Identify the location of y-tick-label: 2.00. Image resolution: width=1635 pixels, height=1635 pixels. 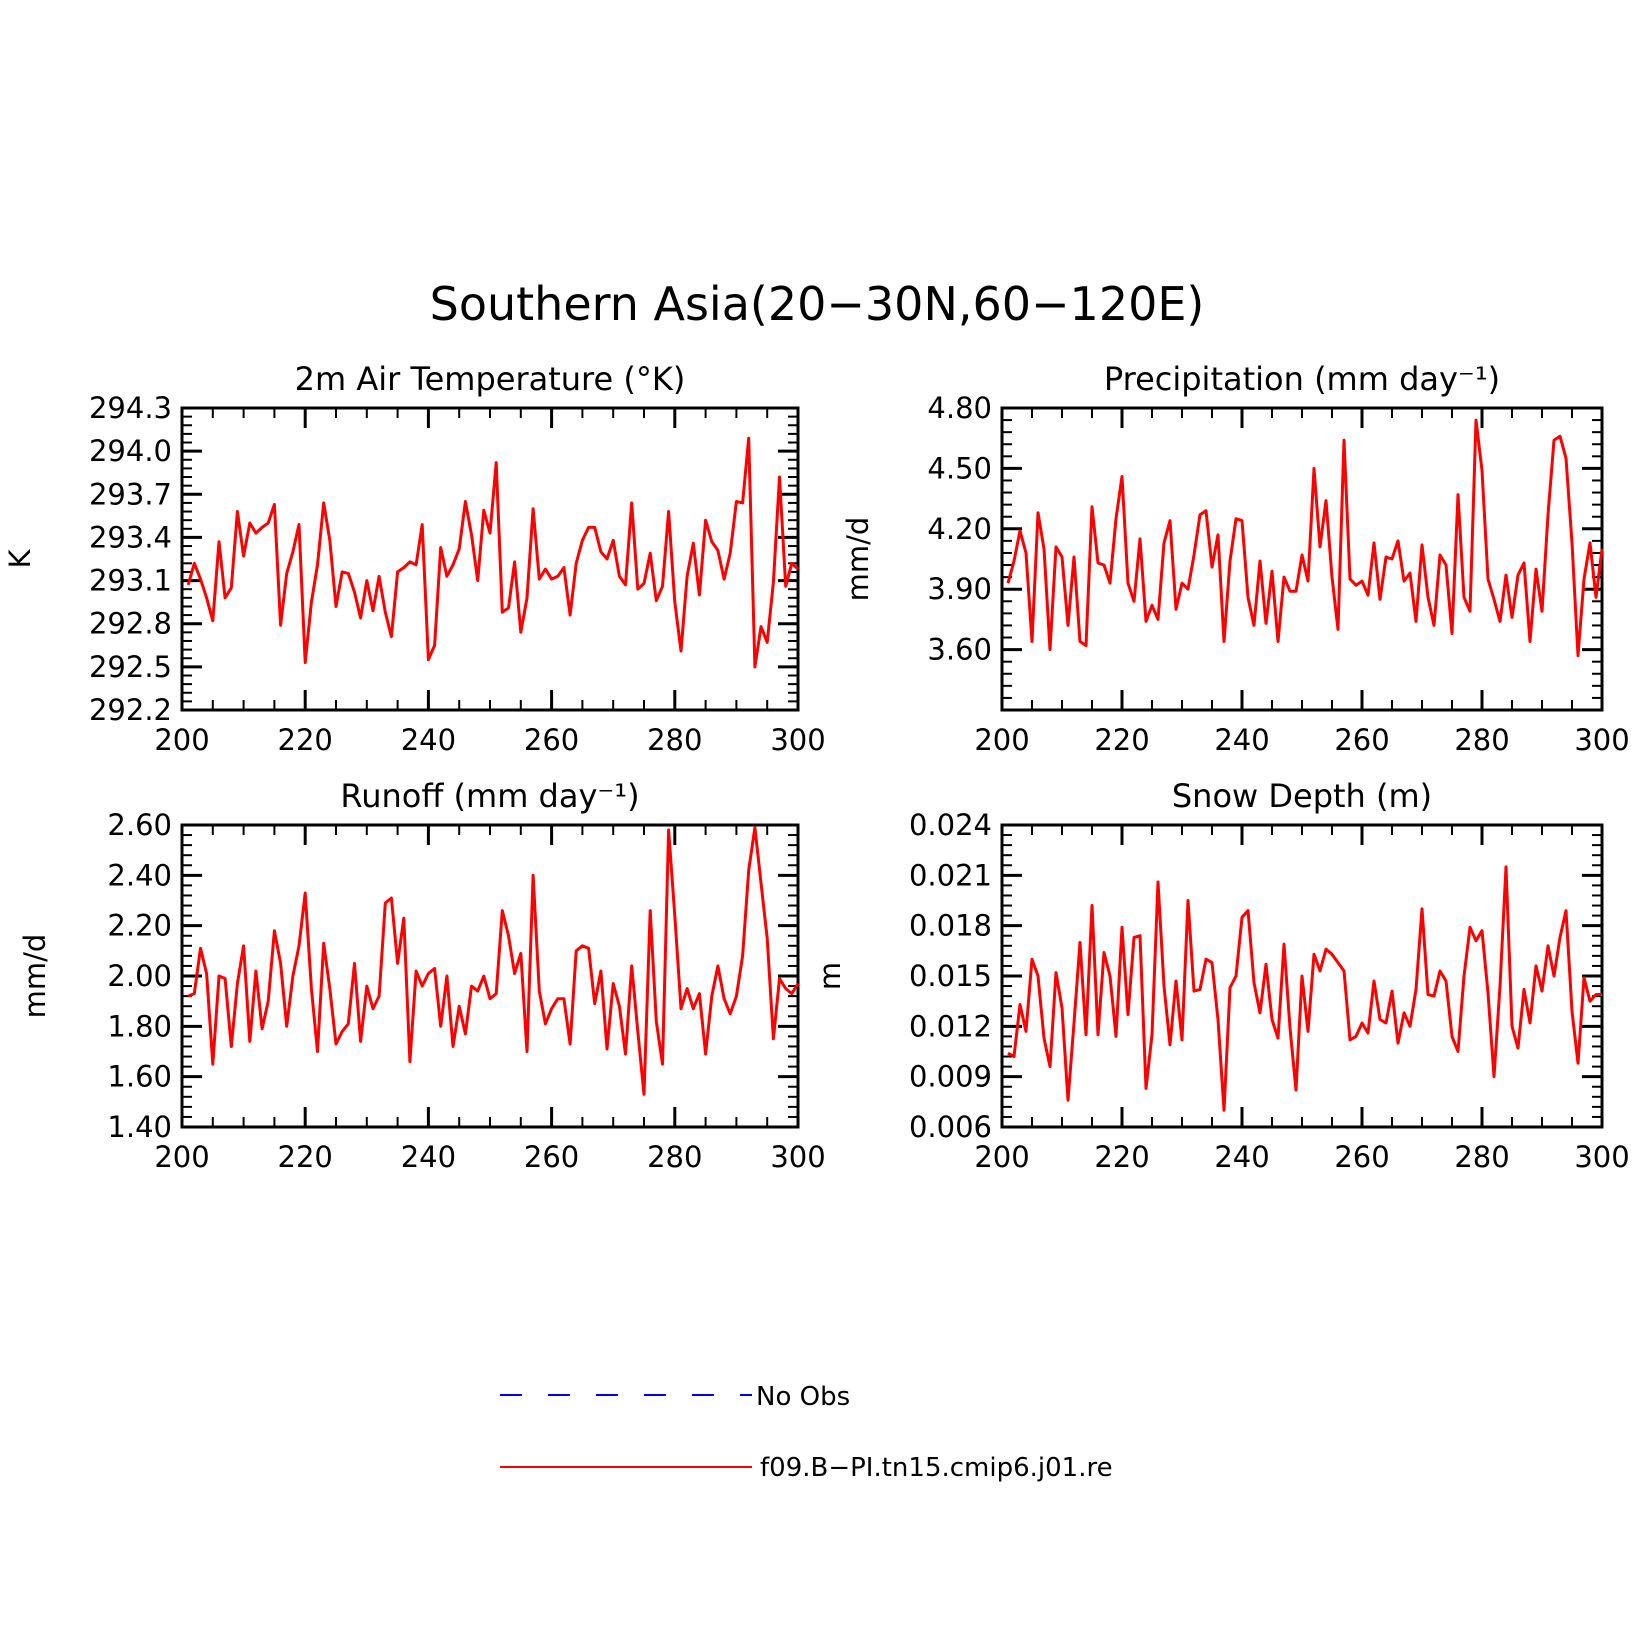
(139, 976).